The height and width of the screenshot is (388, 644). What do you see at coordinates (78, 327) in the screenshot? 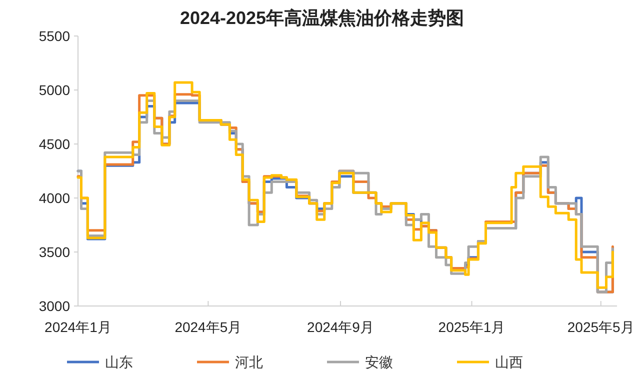
I see `x-tick-label: 2024年1月` at bounding box center [78, 327].